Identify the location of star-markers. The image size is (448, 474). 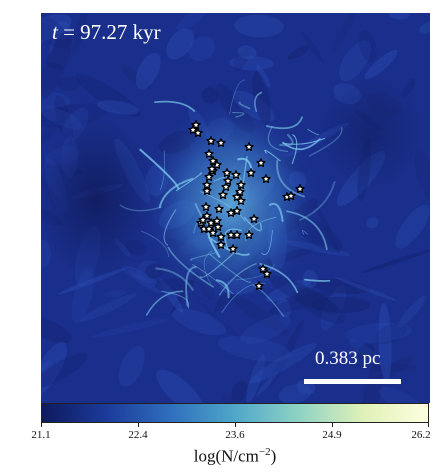
(246, 205).